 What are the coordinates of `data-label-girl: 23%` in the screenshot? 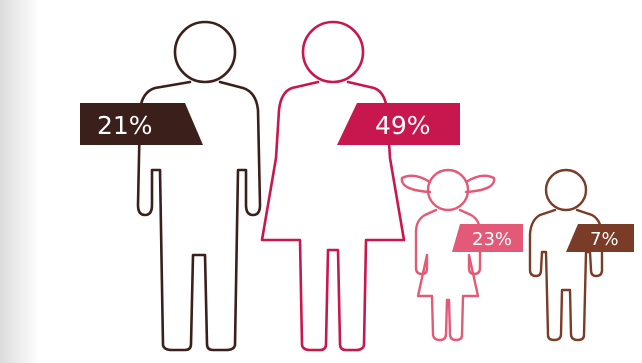 It's located at (492, 239).